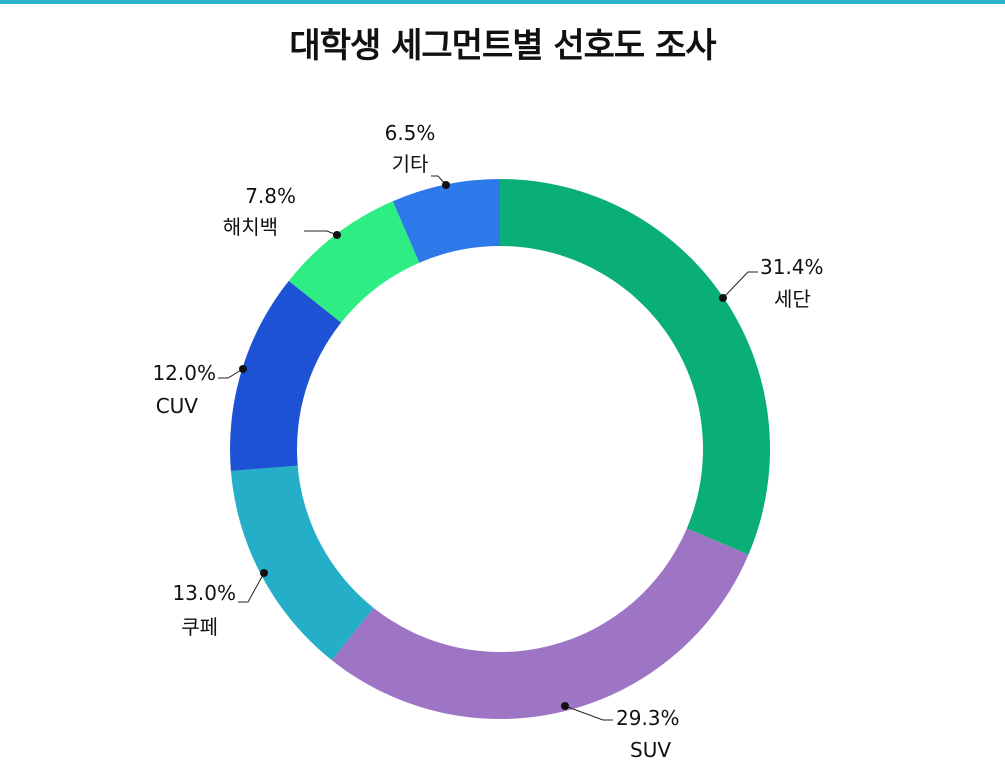 The width and height of the screenshot is (1005, 781). What do you see at coordinates (410, 164) in the screenshot?
I see `category-label-5: 기타` at bounding box center [410, 164].